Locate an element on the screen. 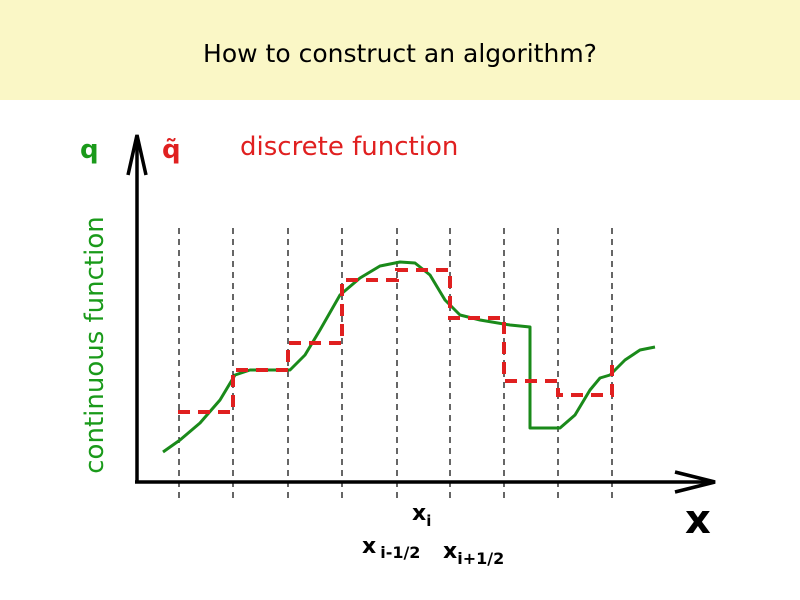 The image size is (800, 600). q-tilde-label: q̃ is located at coordinates (171, 150).